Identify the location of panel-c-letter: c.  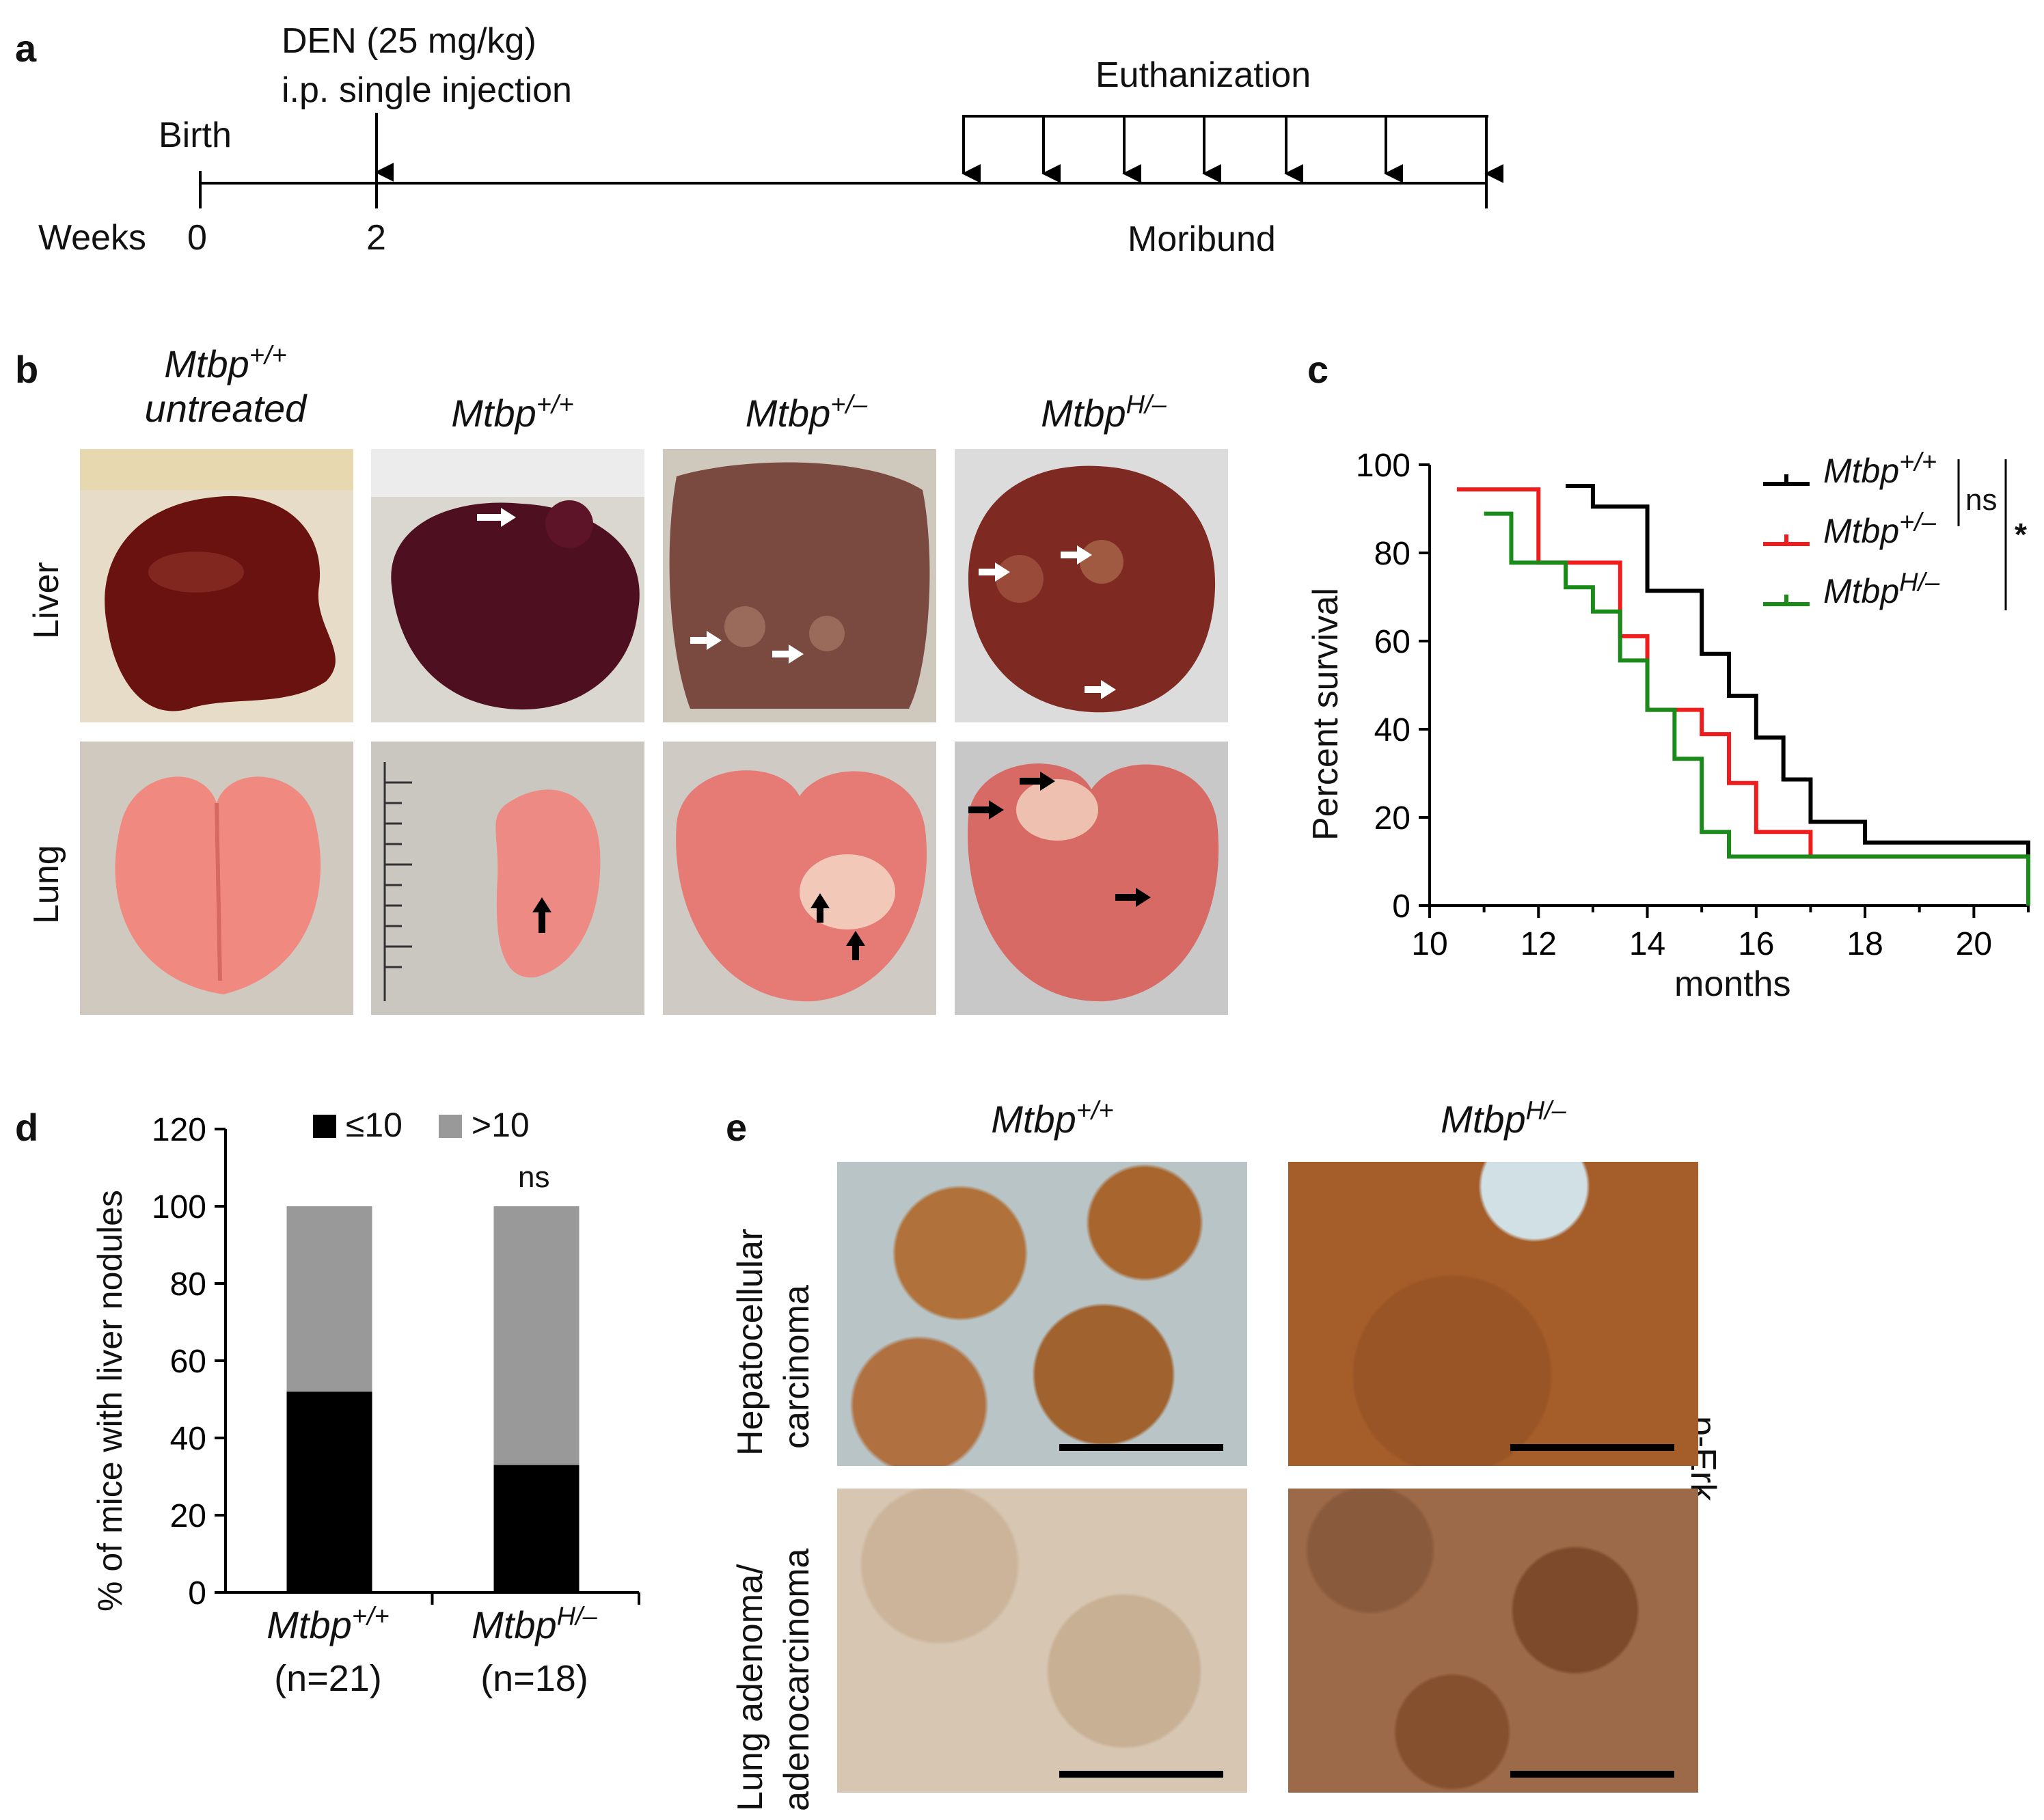
(1318, 369).